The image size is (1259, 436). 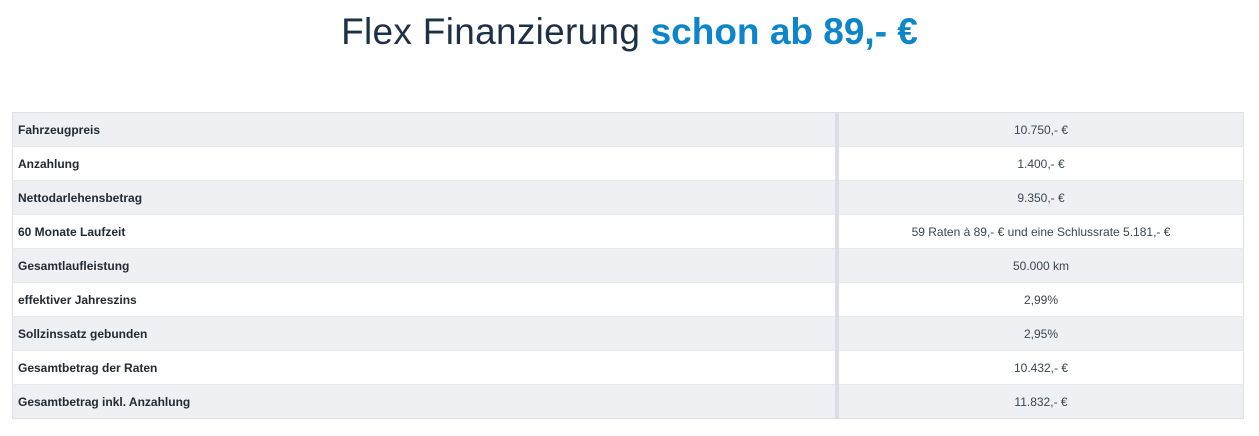 I want to click on table-row: Nettodarlehensbetrag 9.350,- €, so click(x=628, y=197).